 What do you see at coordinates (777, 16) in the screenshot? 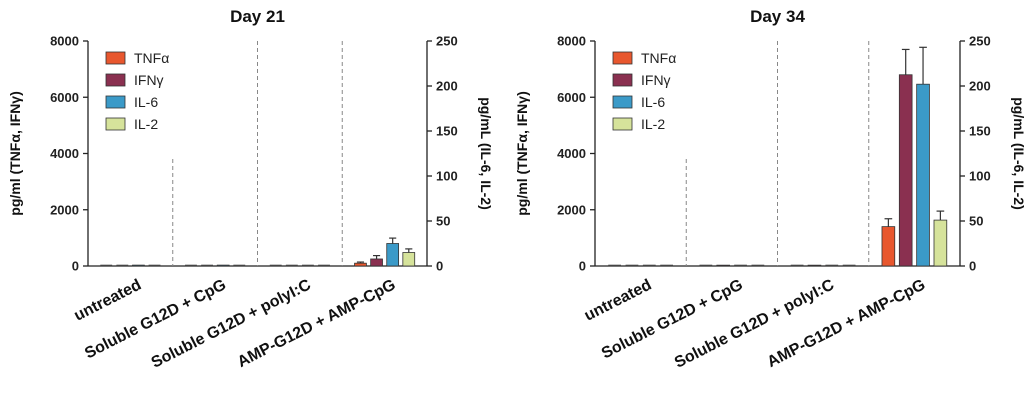
I see `chart-title: Day 34` at bounding box center [777, 16].